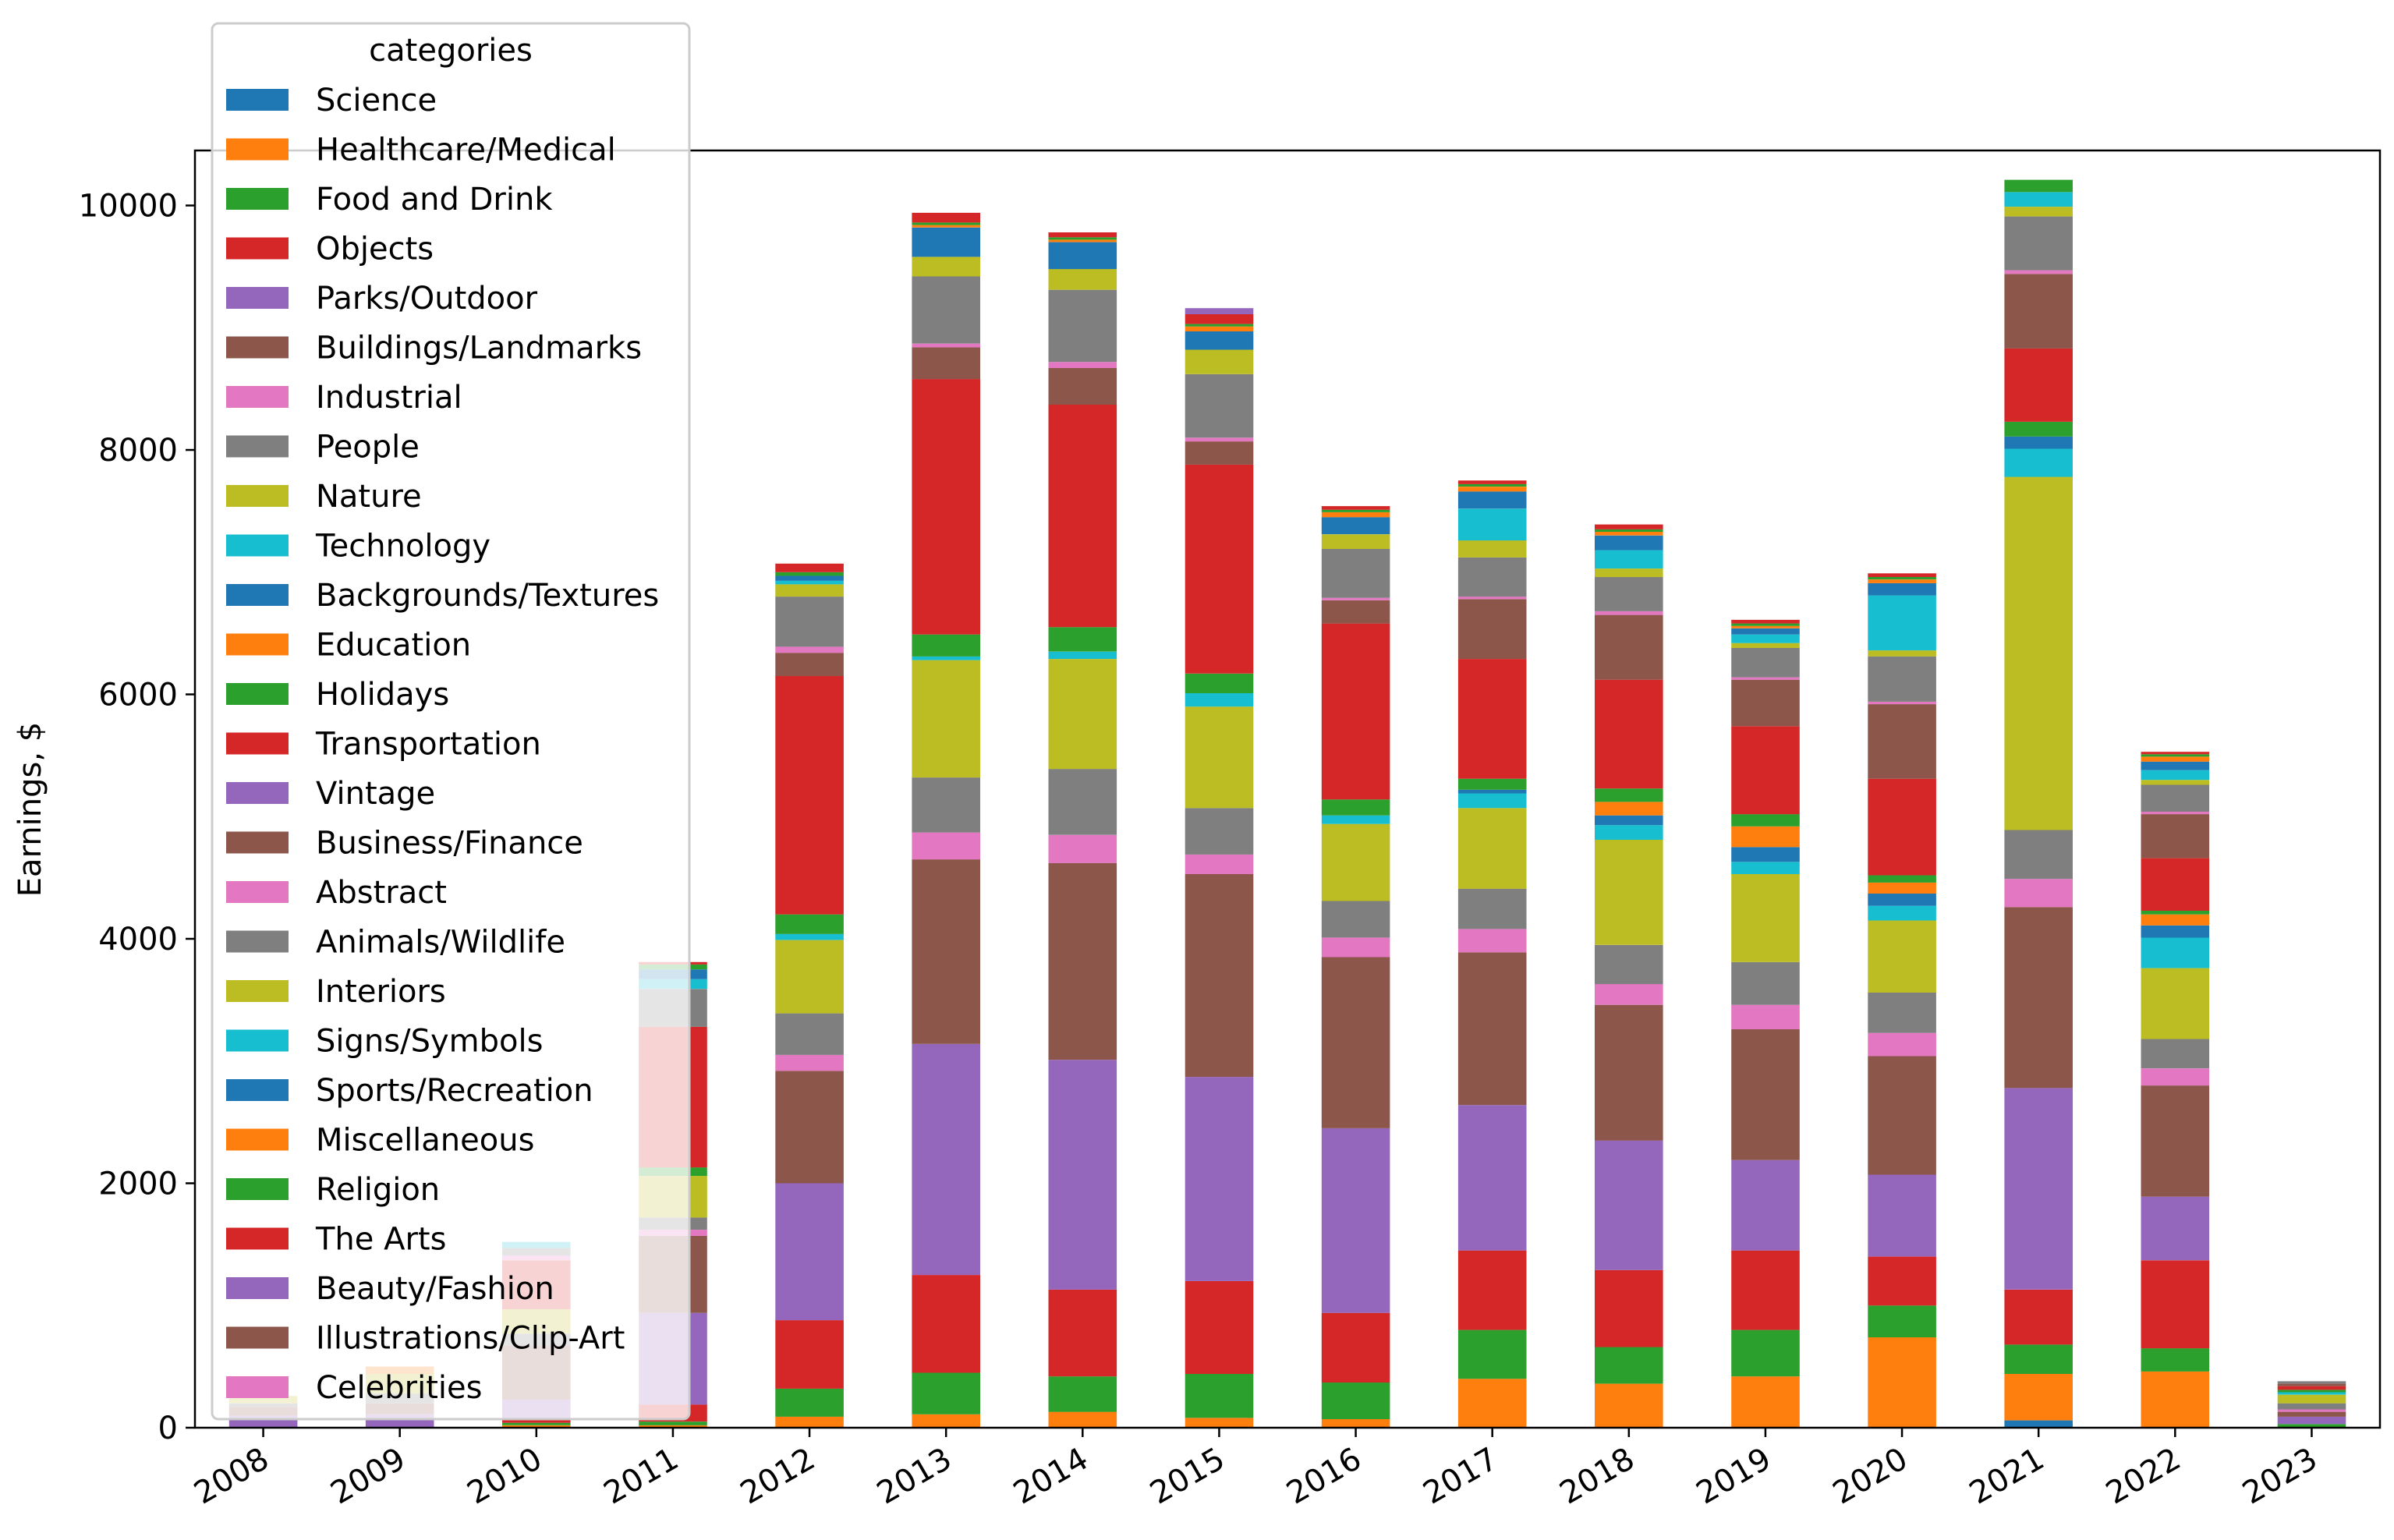  Describe the element at coordinates (809, 996) in the screenshot. I see `bar-stack-2012` at that location.